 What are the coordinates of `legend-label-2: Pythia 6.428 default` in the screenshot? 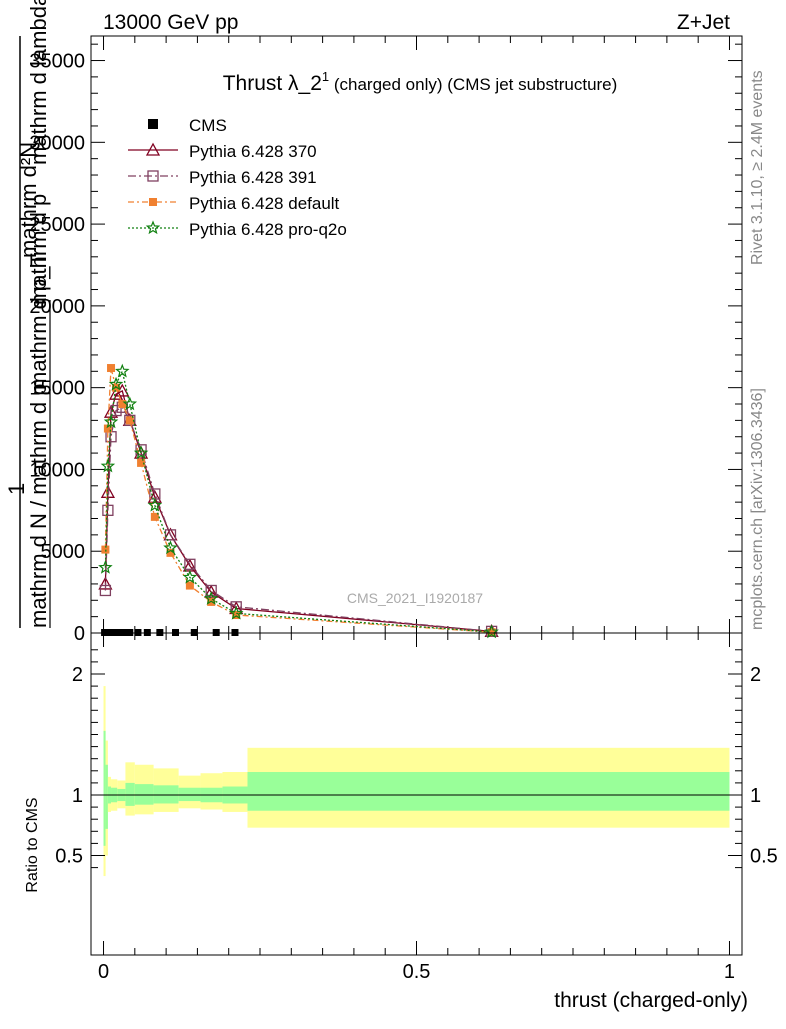 It's located at (264, 203).